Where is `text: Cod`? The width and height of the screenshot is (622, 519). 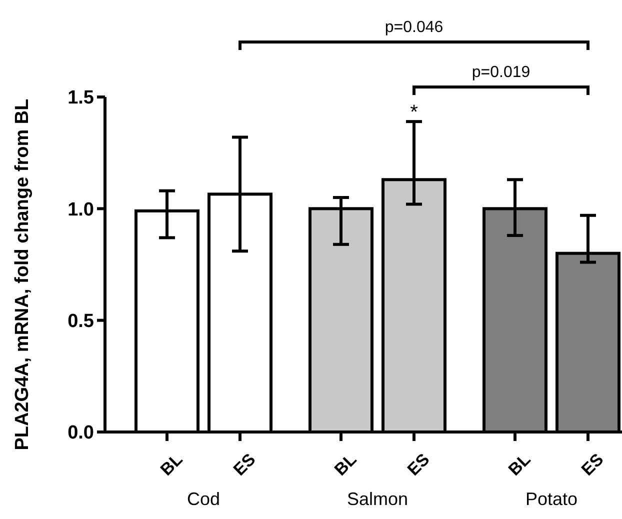
text: Cod is located at coordinates (203, 499).